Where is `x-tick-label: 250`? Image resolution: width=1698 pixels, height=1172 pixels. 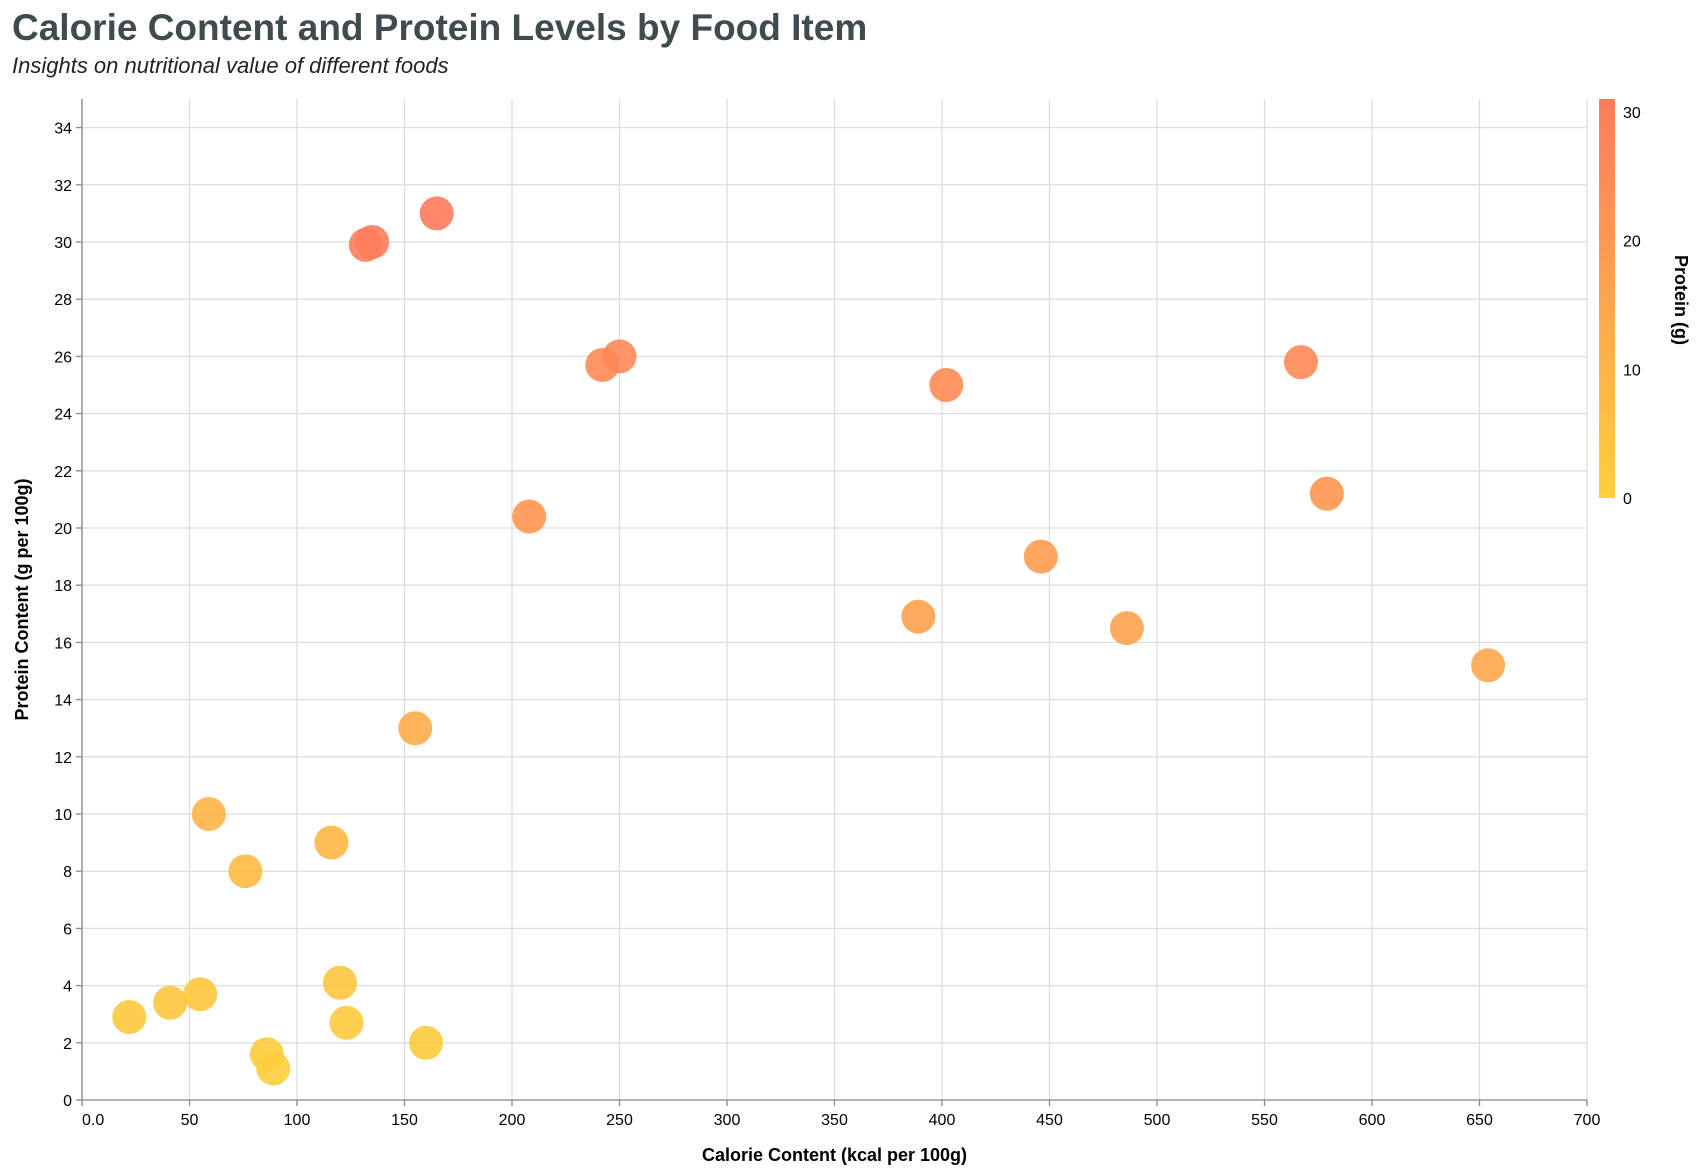
x-tick-label: 250 is located at coordinates (619, 1120).